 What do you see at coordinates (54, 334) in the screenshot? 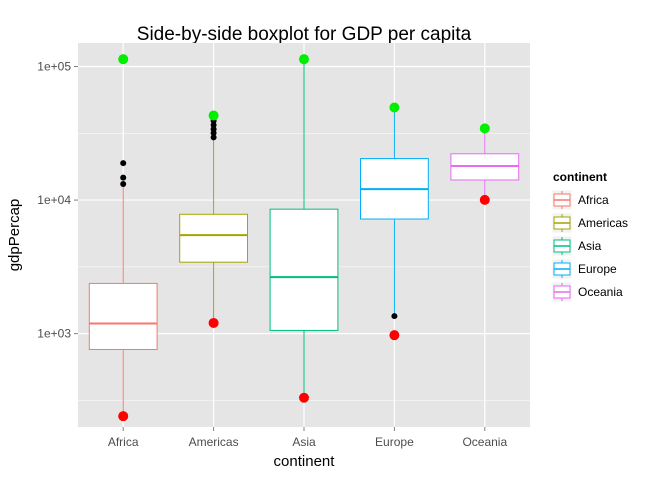
I see `y-tick-label: 1e+03` at bounding box center [54, 334].